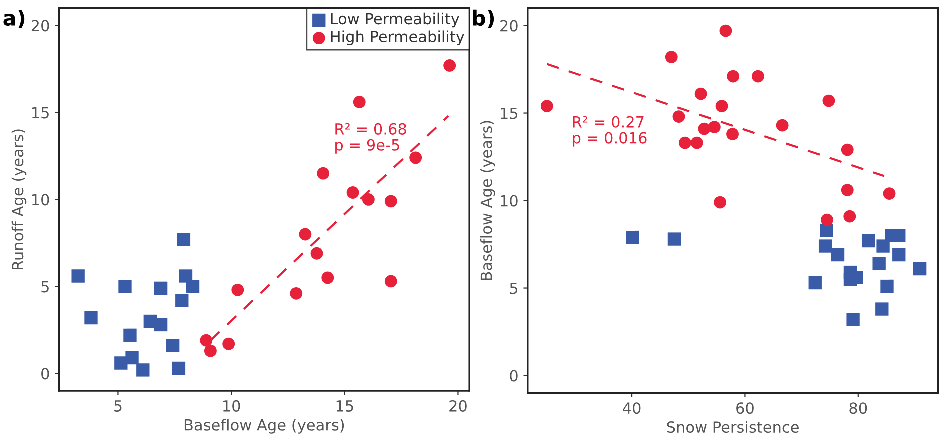 Image resolution: width=941 pixels, height=436 pixels. What do you see at coordinates (395, 20) in the screenshot?
I see `legend-label: Low Permeability` at bounding box center [395, 20].